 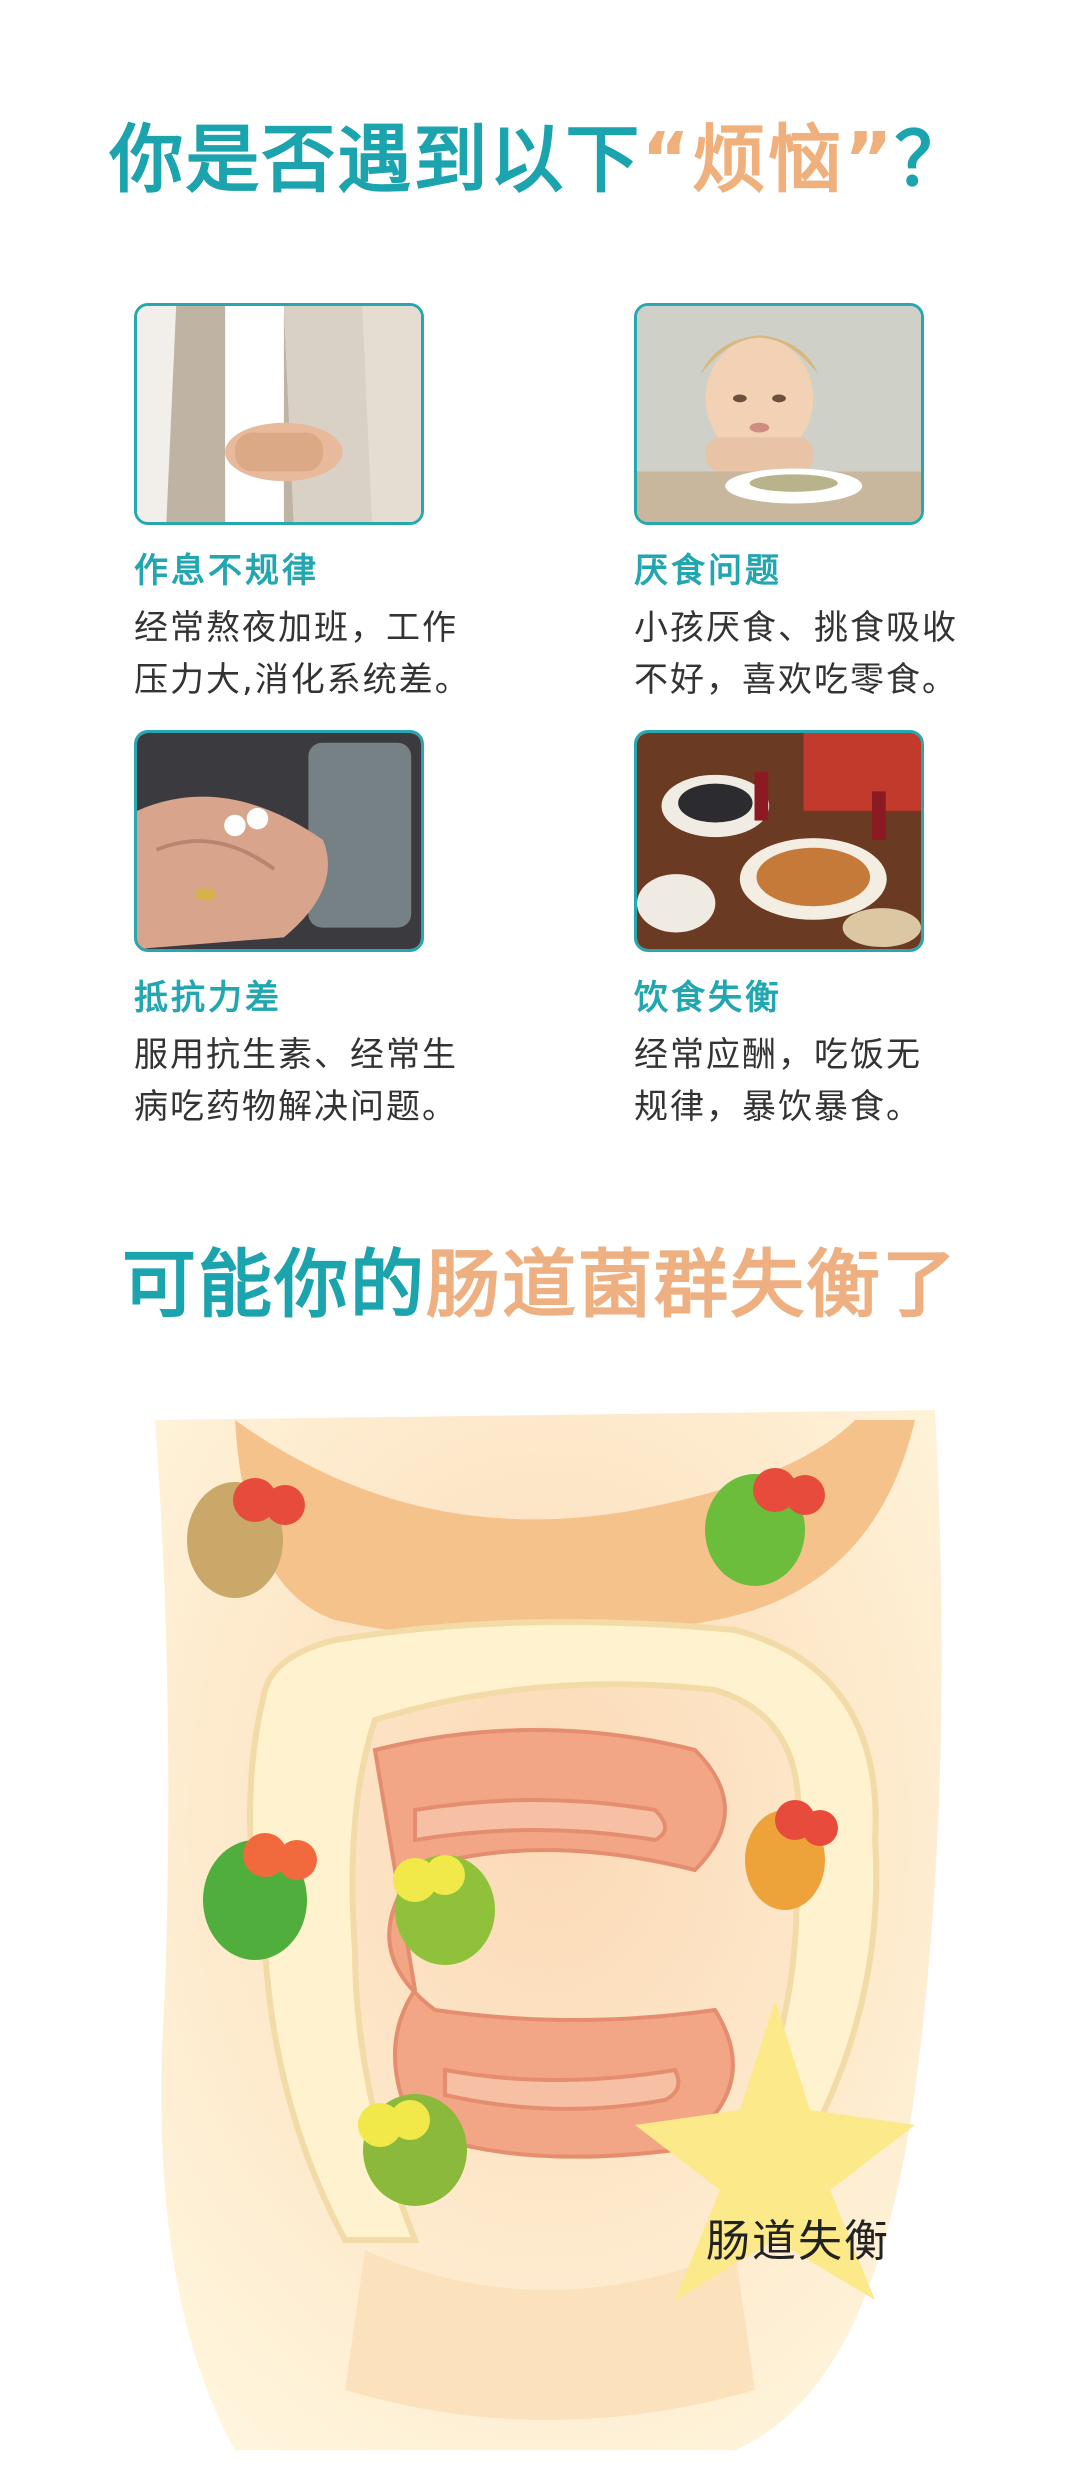 I want to click on card-title: 作息不规律, so click(x=226, y=571).